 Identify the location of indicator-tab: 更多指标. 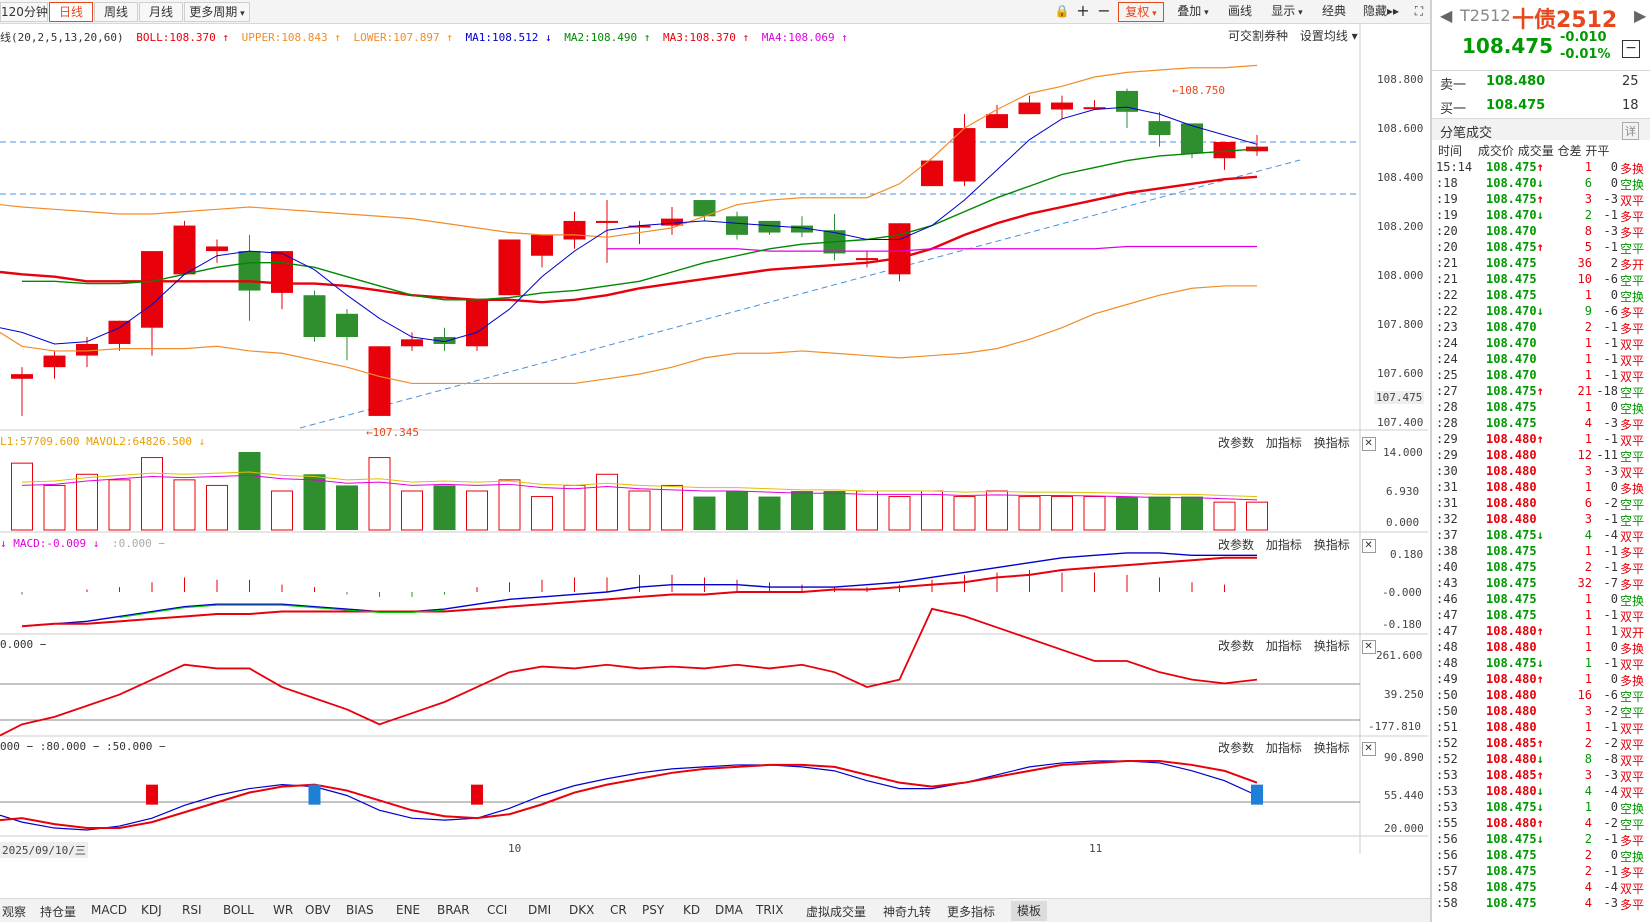
(971, 912).